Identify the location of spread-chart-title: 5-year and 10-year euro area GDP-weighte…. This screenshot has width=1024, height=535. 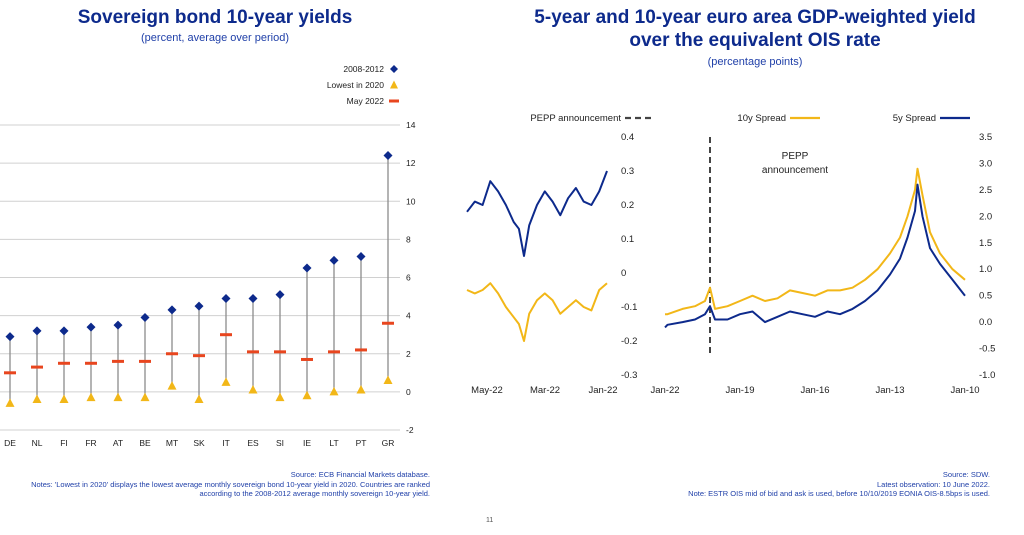
(755, 29).